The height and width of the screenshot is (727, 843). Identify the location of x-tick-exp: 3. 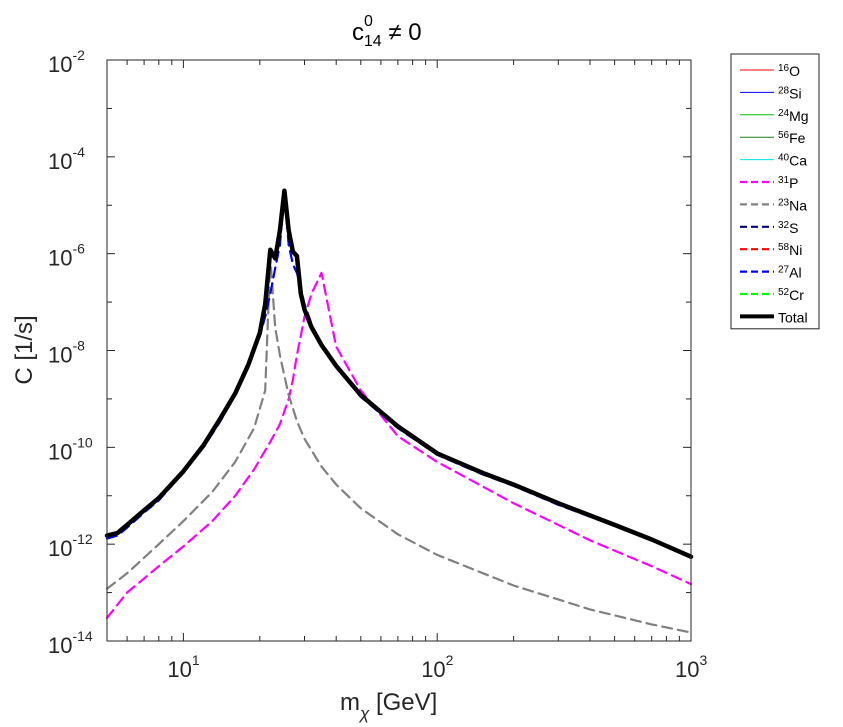
(703, 660).